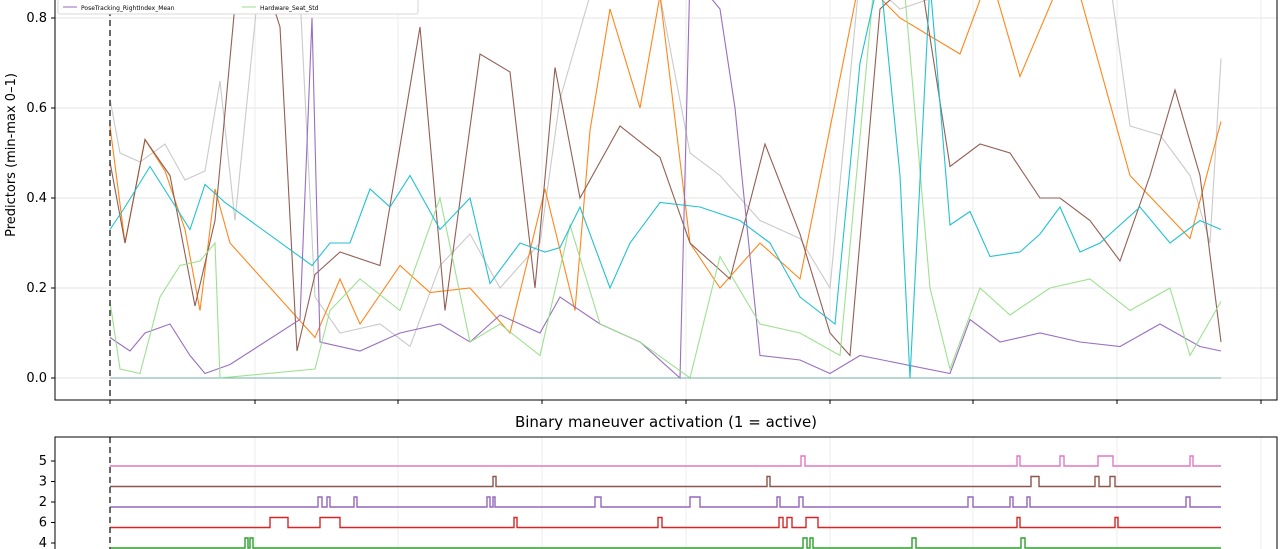  I want to click on bottom-y-tick-label: 2, so click(43, 502).